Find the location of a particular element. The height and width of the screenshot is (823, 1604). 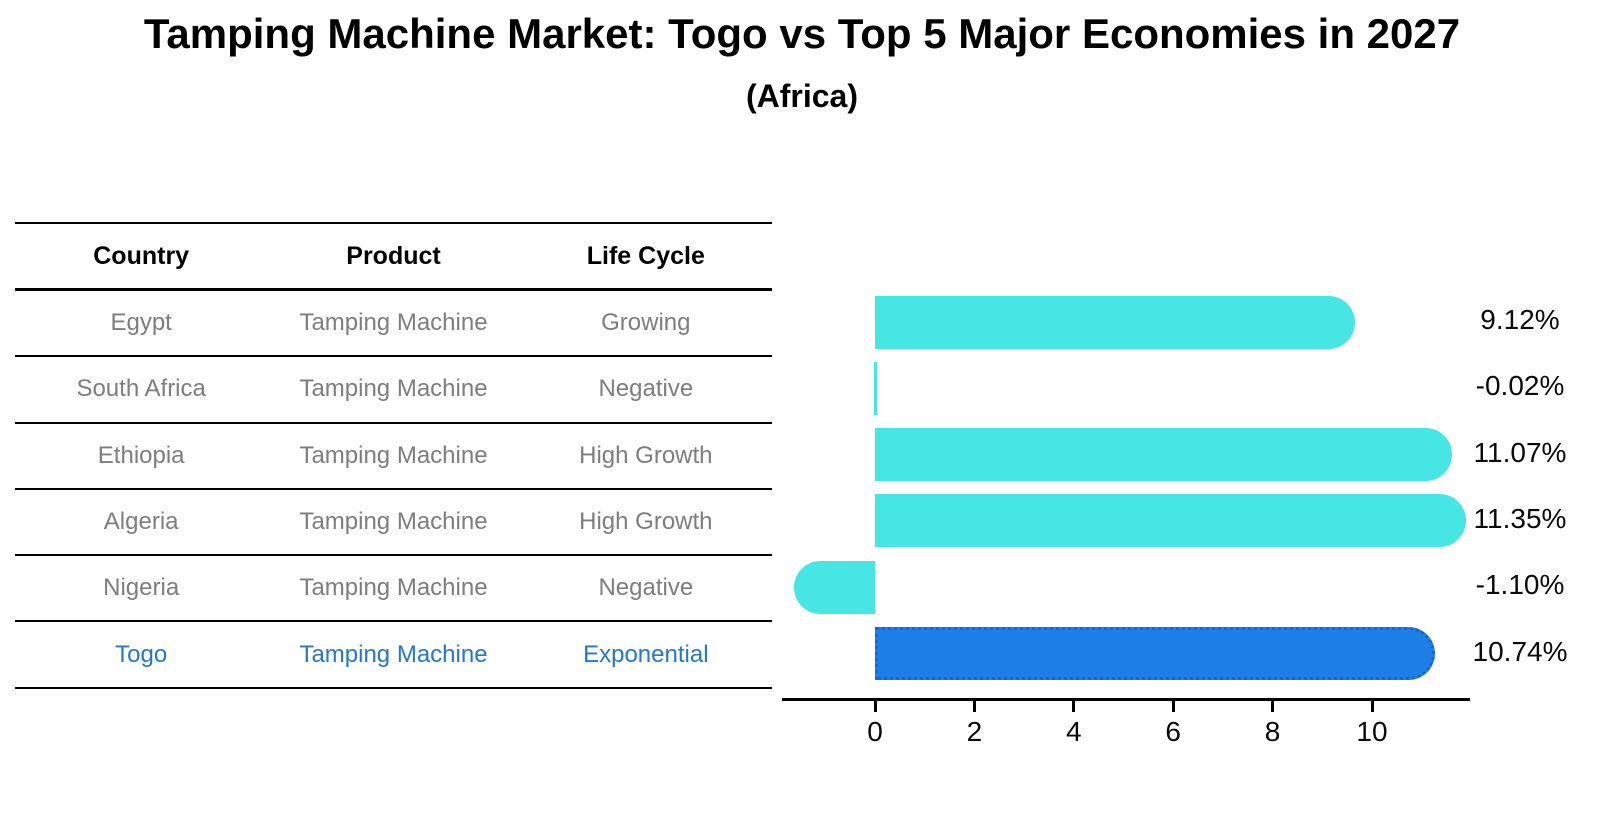

table-cell-country: Ethiopia is located at coordinates (141, 455).